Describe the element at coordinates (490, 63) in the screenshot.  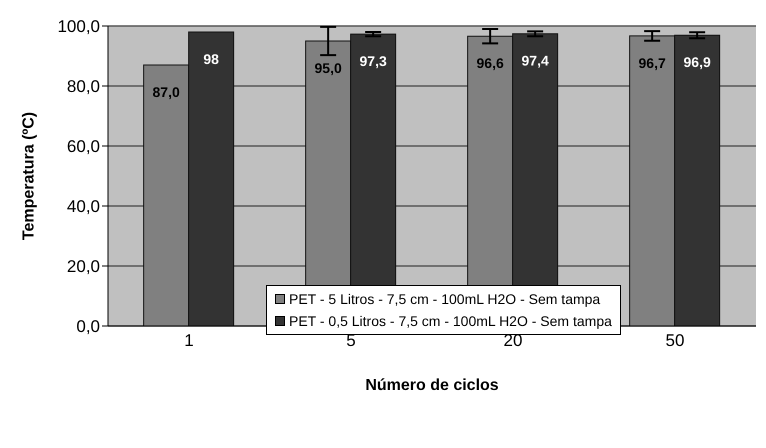
I see `data-label: 96,6` at that location.